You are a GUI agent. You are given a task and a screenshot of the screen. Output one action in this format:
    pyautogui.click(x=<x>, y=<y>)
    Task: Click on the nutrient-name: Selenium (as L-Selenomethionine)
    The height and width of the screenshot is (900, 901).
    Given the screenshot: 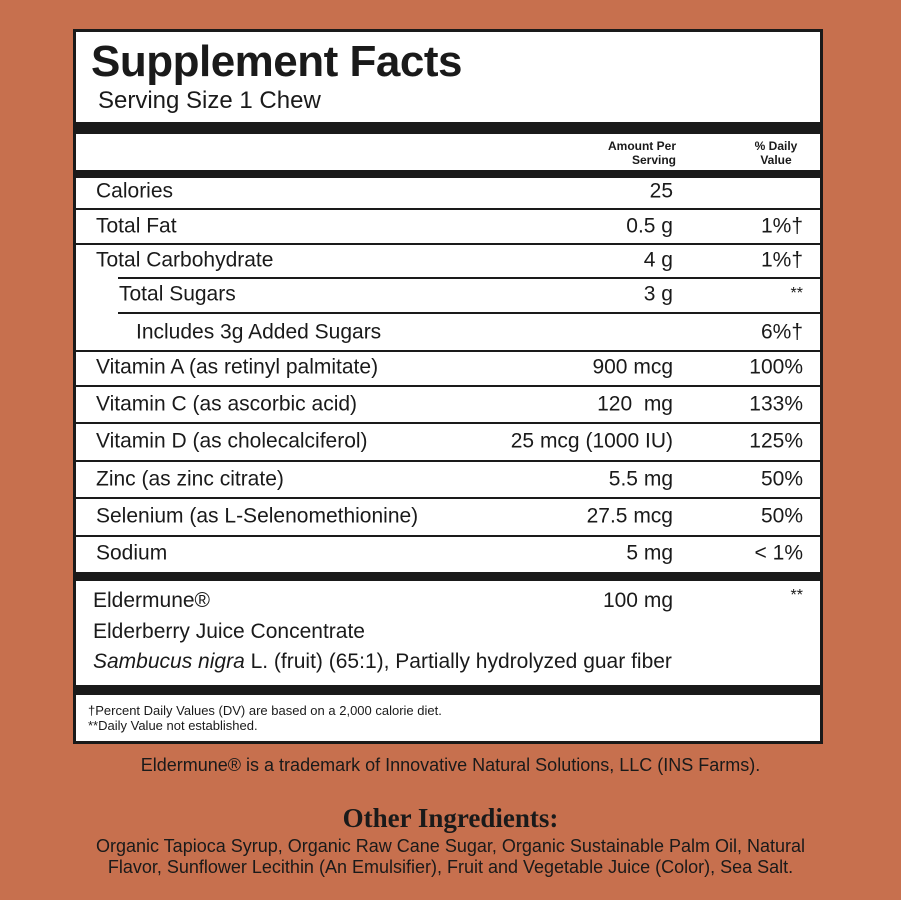 What is the action you would take?
    pyautogui.click(x=257, y=516)
    